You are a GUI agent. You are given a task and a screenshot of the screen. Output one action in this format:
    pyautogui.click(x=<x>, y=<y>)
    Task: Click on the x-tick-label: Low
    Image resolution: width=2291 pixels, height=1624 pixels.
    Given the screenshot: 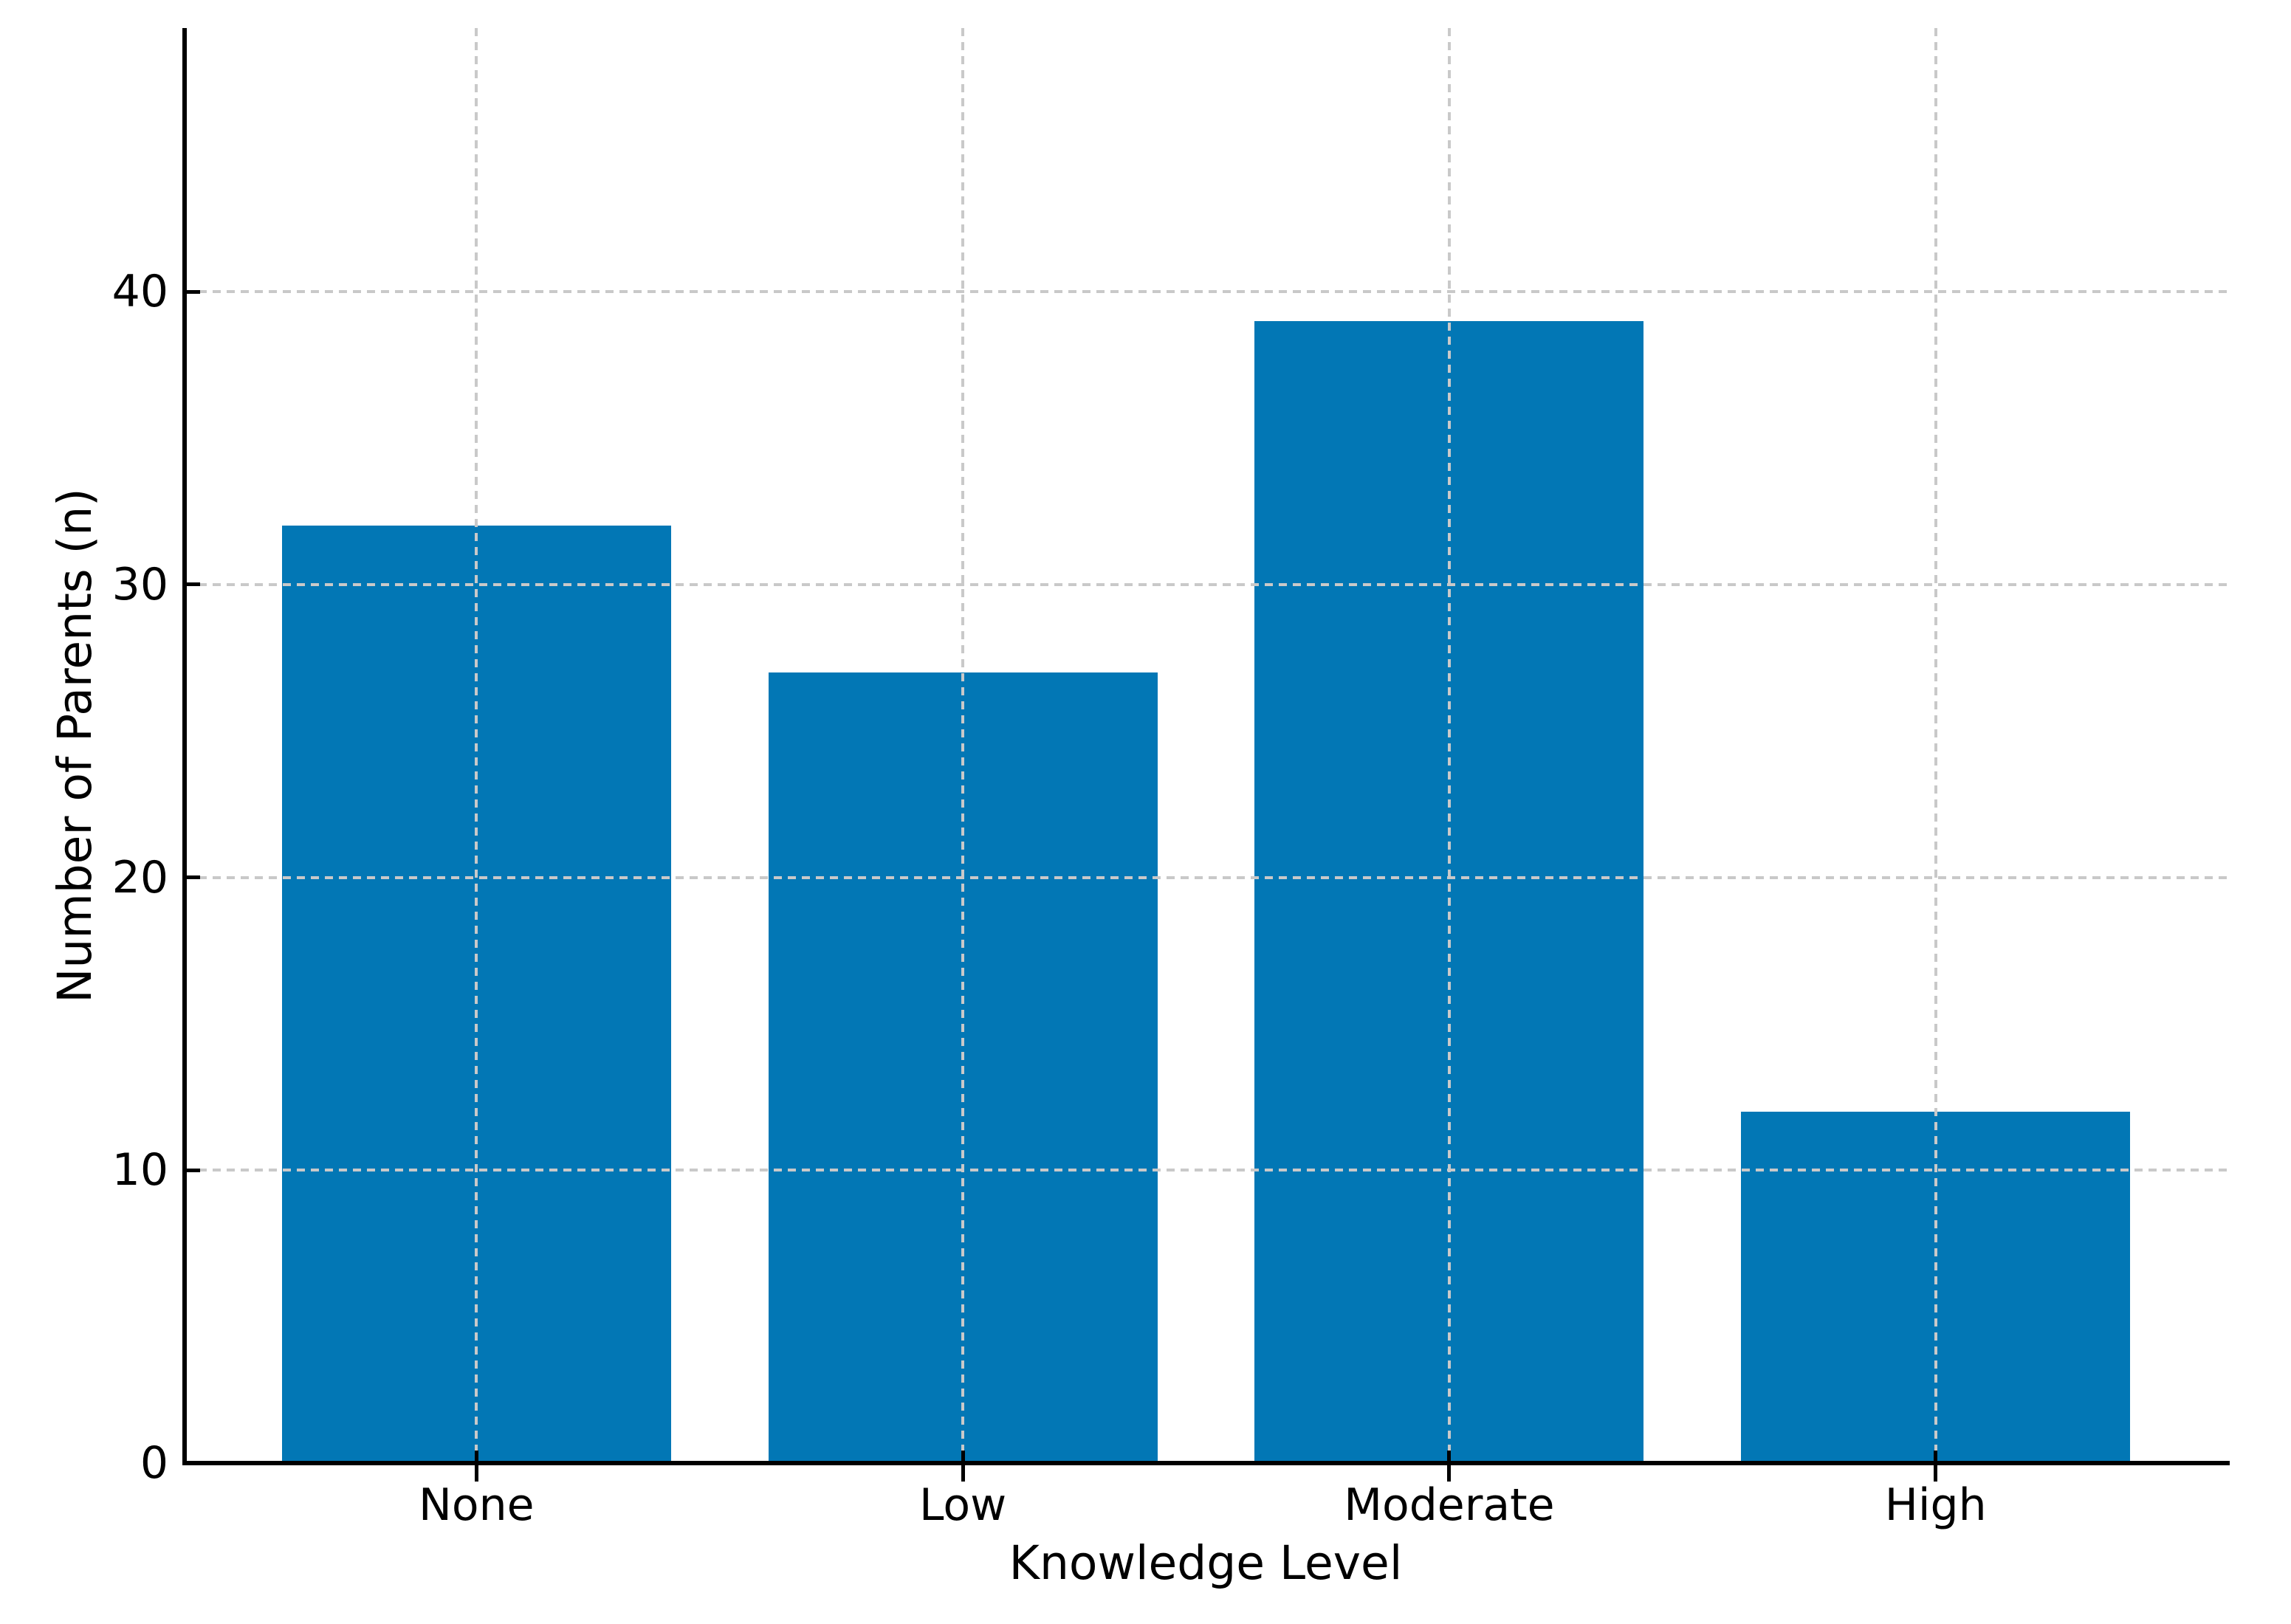 What is the action you would take?
    pyautogui.click(x=963, y=1505)
    